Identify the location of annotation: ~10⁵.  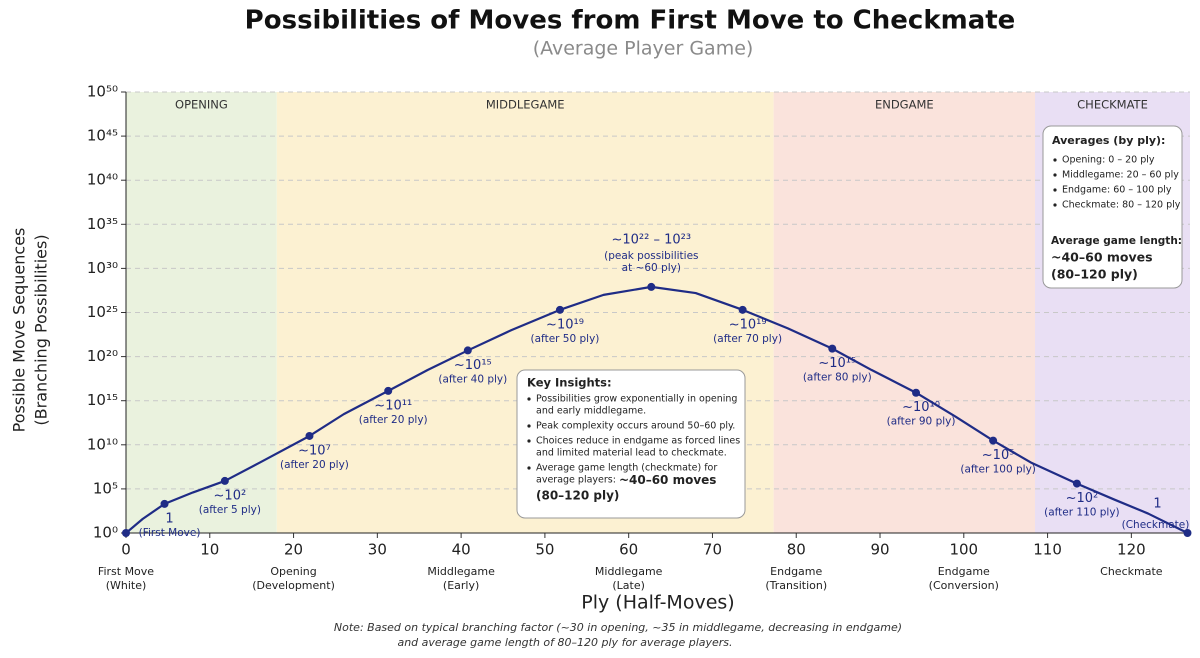
(998, 455).